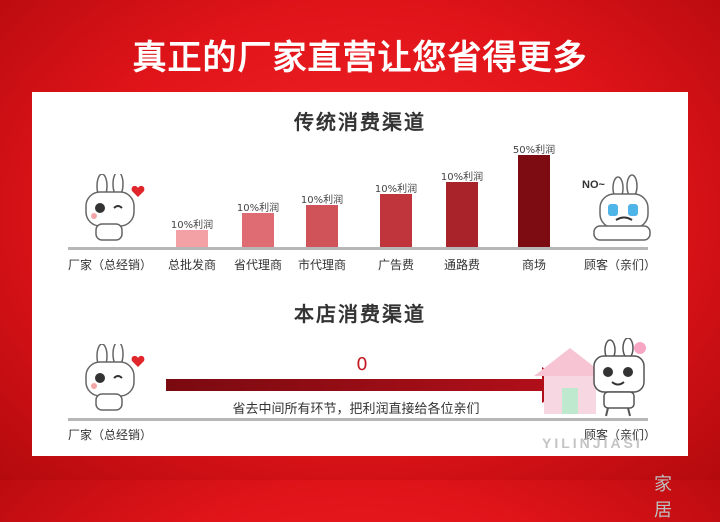  What do you see at coordinates (362, 364) in the screenshot?
I see `zero-profit-label: 0` at bounding box center [362, 364].